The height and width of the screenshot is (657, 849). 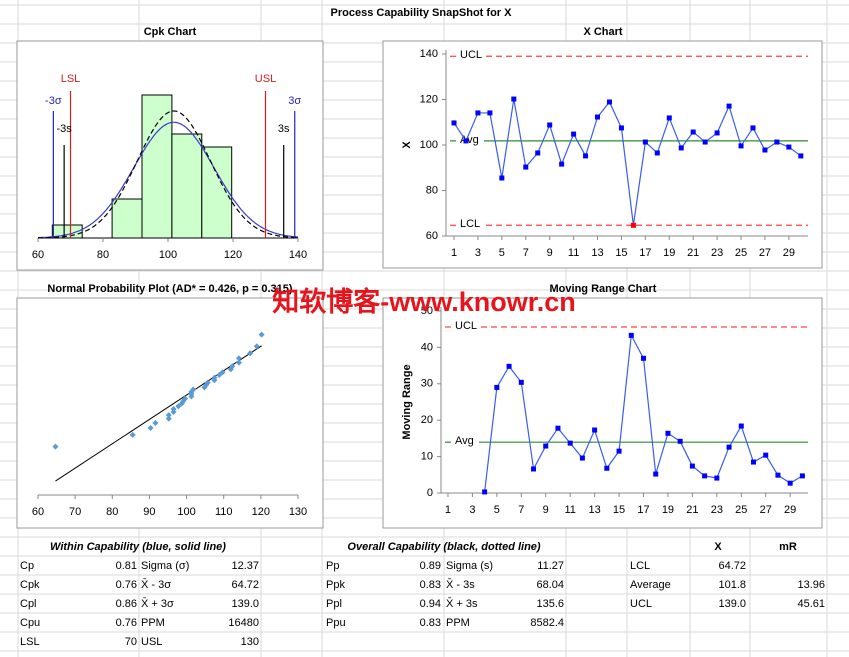 I want to click on table-title: Within Capability (blue, solid line), so click(x=138, y=547).